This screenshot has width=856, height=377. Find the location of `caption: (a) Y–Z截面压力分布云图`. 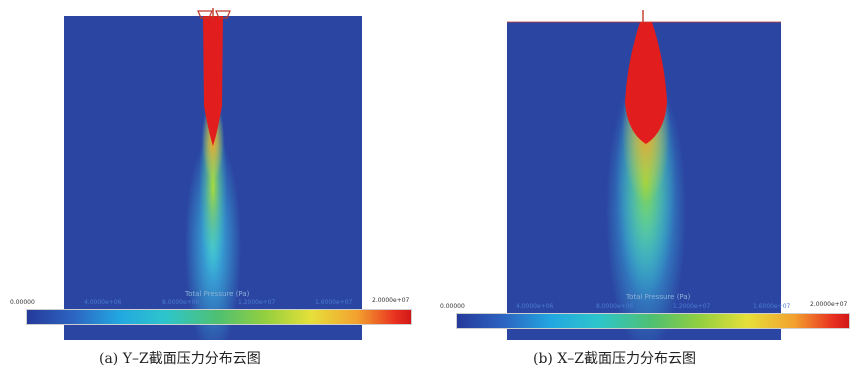

caption: (a) Y–Z截面压力分布云图 is located at coordinates (180, 359).